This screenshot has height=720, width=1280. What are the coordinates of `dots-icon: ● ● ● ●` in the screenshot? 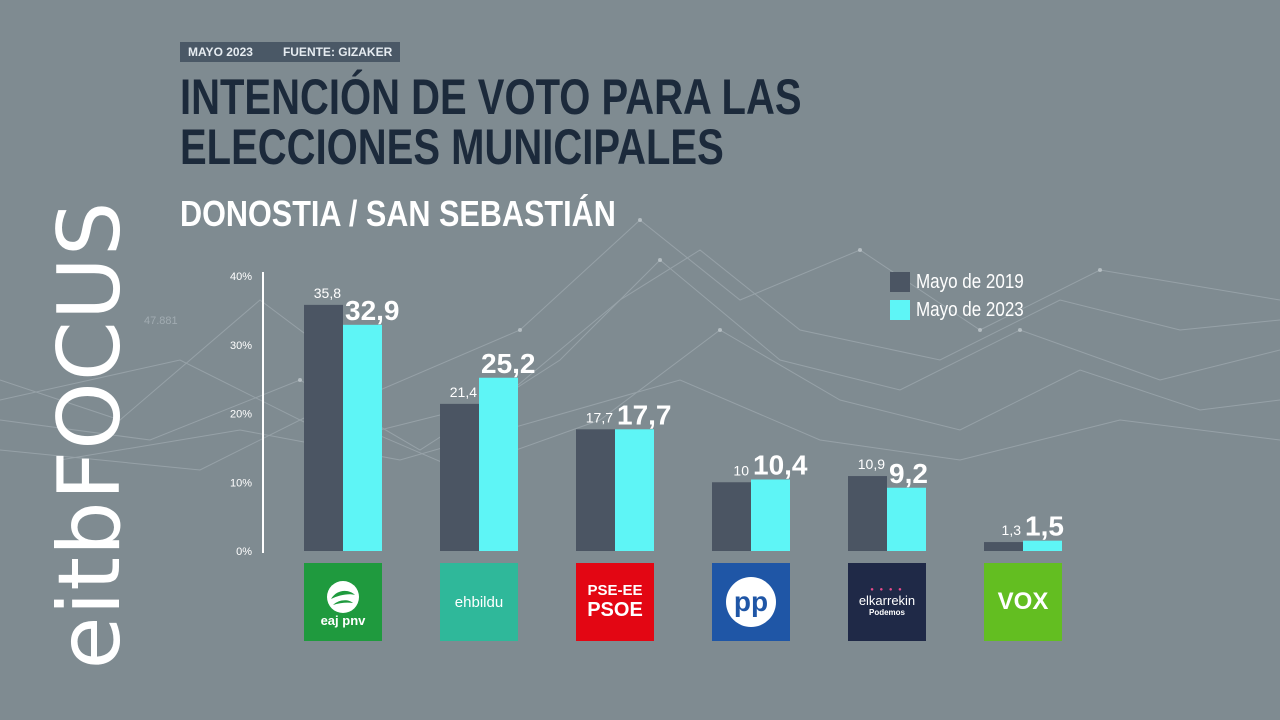 It's located at (887, 590).